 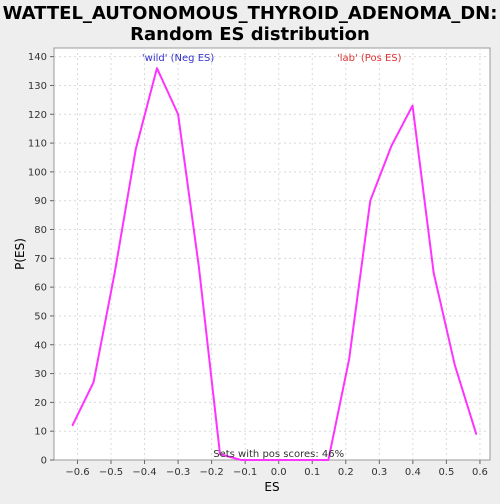 I want to click on x-tick-label: 0.6, so click(x=480, y=472).